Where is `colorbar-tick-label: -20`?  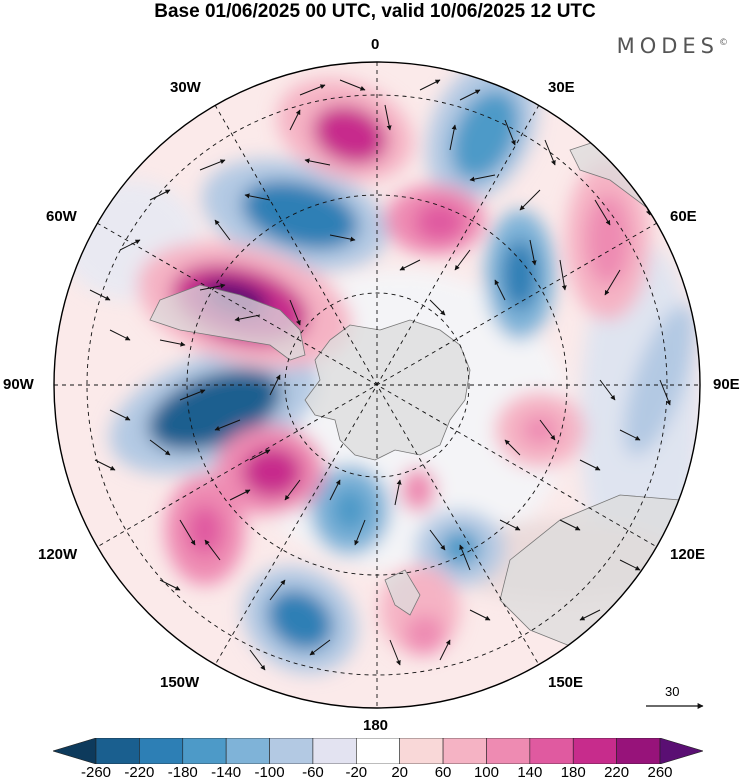
colorbar-tick-label: -20 is located at coordinates (356, 772).